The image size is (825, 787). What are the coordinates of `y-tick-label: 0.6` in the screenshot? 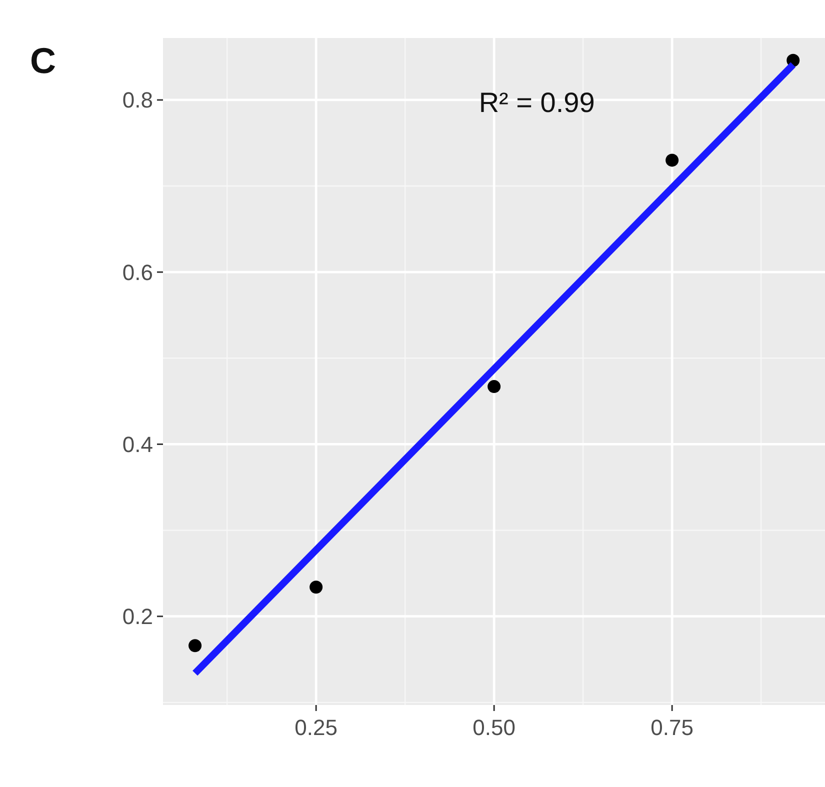 It's located at (137, 272).